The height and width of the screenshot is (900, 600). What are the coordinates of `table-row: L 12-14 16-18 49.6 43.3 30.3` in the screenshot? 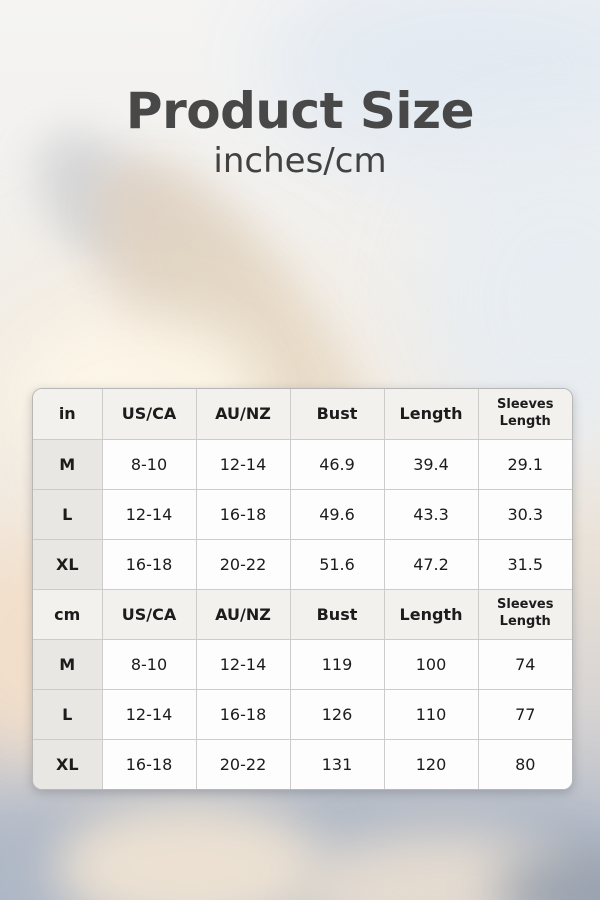 It's located at (302, 514).